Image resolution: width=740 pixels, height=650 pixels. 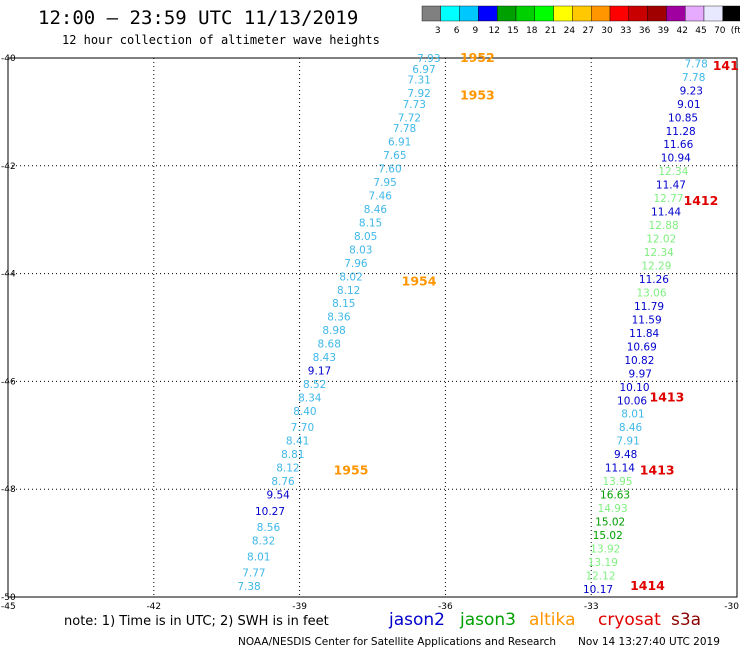 What do you see at coordinates (324, 358) in the screenshot?
I see `wave-height-label: 8.43` at bounding box center [324, 358].